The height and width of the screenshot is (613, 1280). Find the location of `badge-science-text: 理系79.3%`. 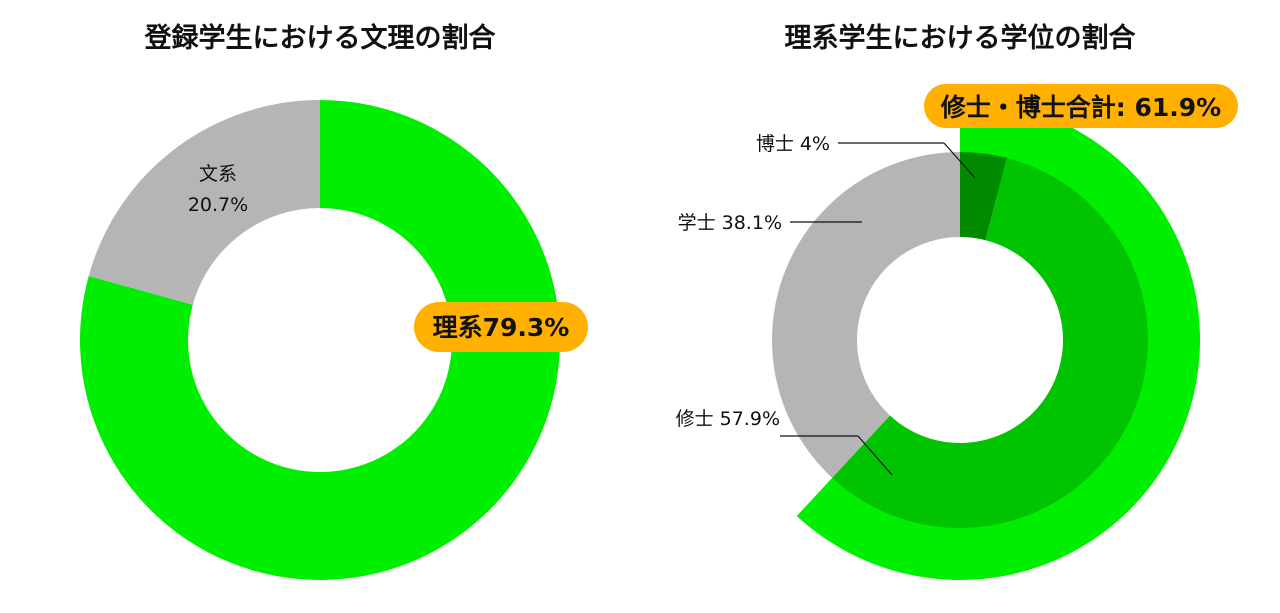

badge-science-text: 理系79.3% is located at coordinates (501, 327).